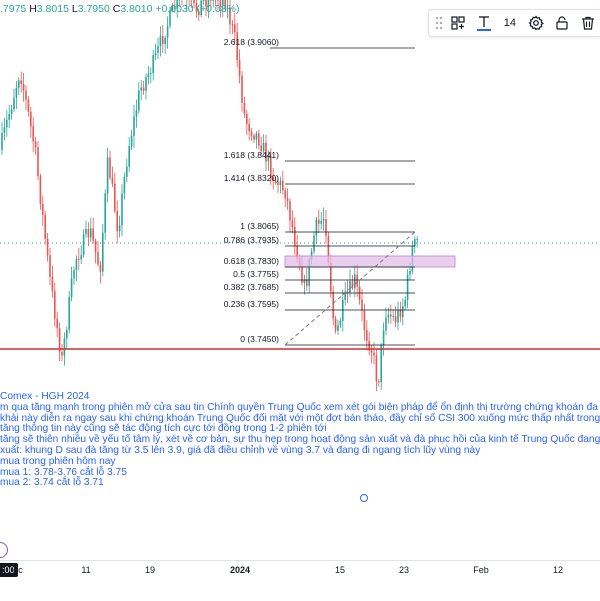  What do you see at coordinates (562, 23) in the screenshot?
I see `lock-icon` at bounding box center [562, 23].